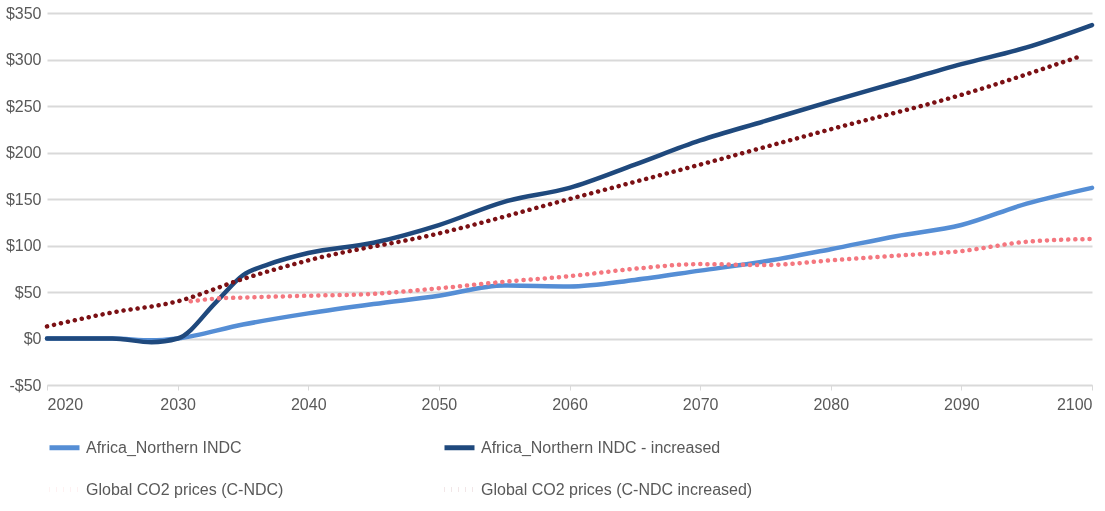 The width and height of the screenshot is (1105, 511). What do you see at coordinates (65, 404) in the screenshot?
I see `x-tick-label: 2020` at bounding box center [65, 404].